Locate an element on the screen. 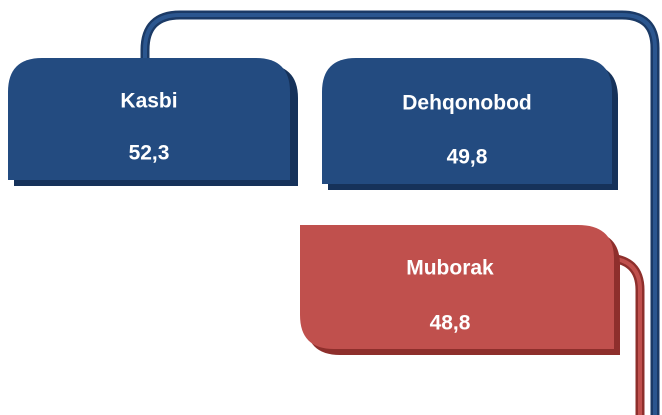  node: Dehqonobod 49,8 is located at coordinates (470, 124).